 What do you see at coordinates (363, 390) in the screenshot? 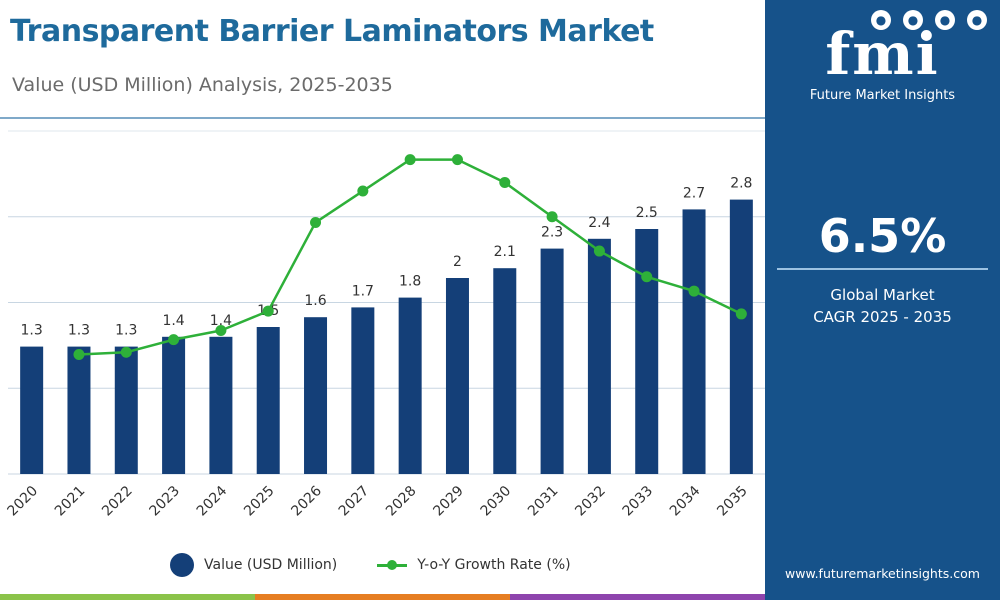
I see `bar-2027` at bounding box center [363, 390].